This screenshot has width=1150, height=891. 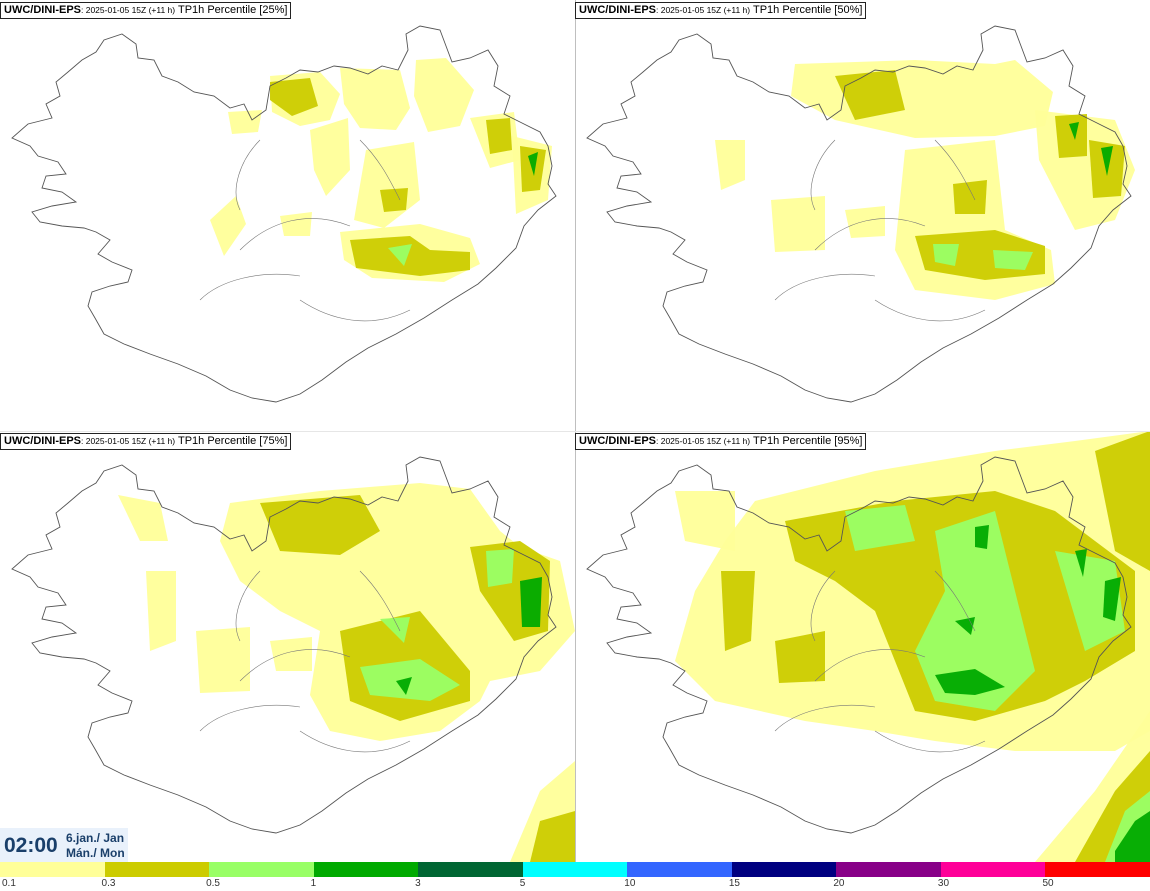 I want to click on colorbar-tick-label: 3, so click(x=418, y=883).